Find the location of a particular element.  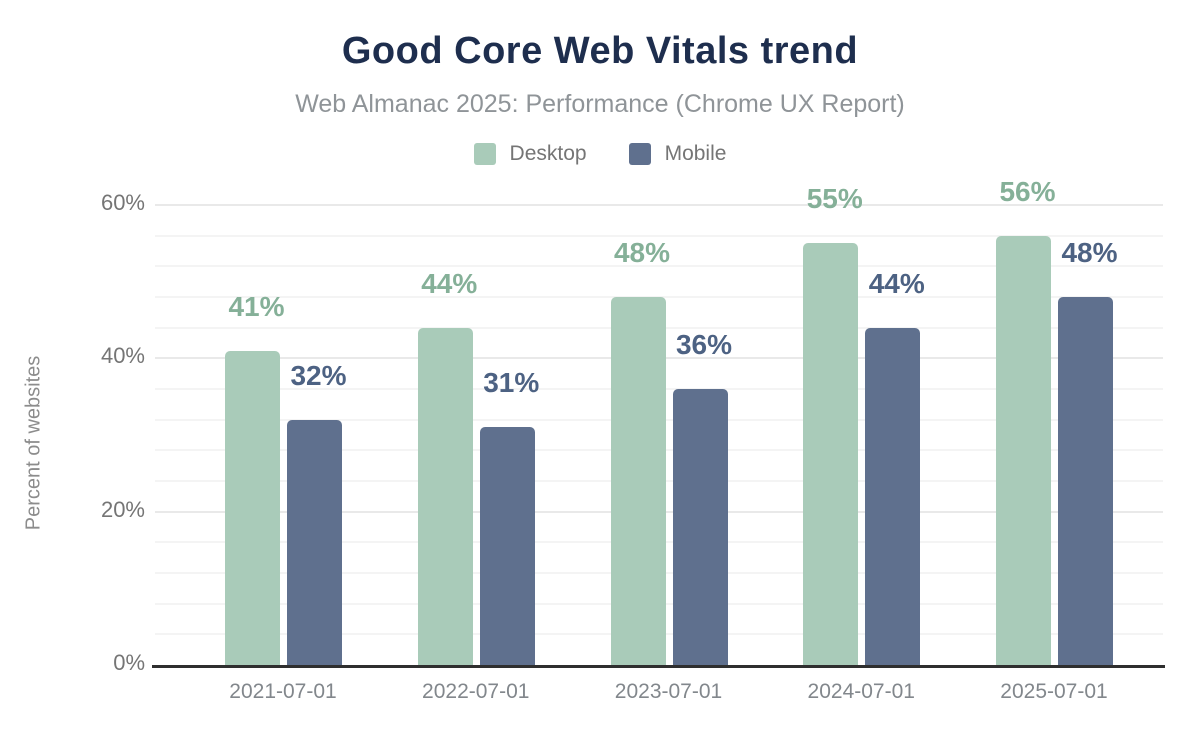

chart-title: Good Core Web Vitals trend is located at coordinates (600, 51).